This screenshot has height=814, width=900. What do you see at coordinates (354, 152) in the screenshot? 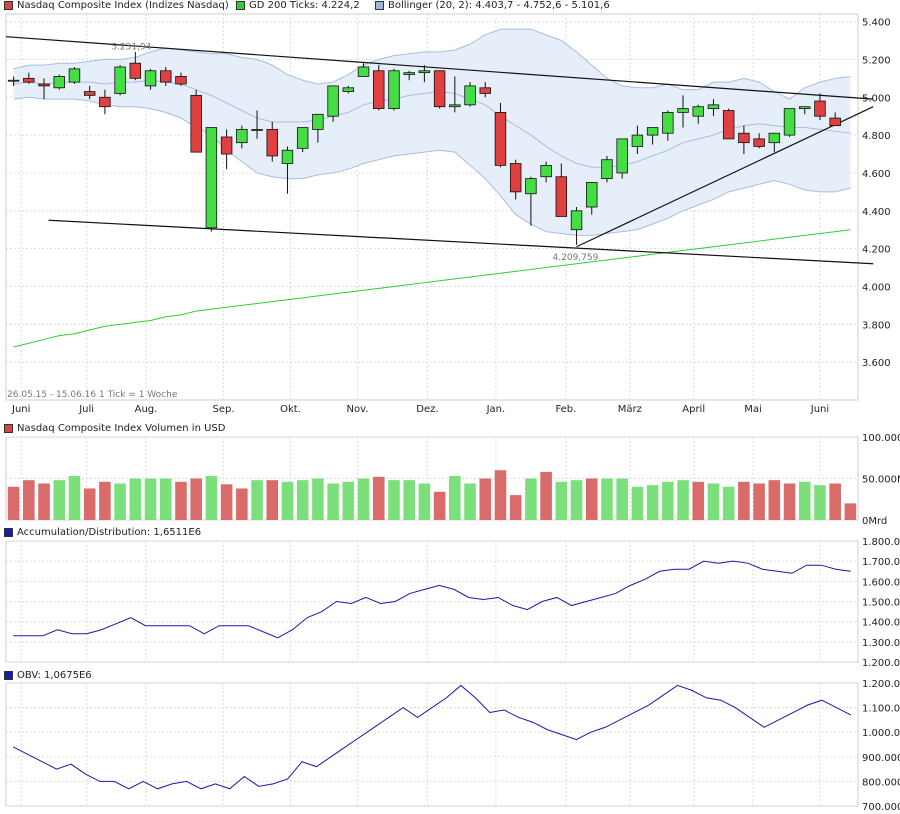
I see `price-annotations: 5.231,94 4.209,759` at bounding box center [354, 152].